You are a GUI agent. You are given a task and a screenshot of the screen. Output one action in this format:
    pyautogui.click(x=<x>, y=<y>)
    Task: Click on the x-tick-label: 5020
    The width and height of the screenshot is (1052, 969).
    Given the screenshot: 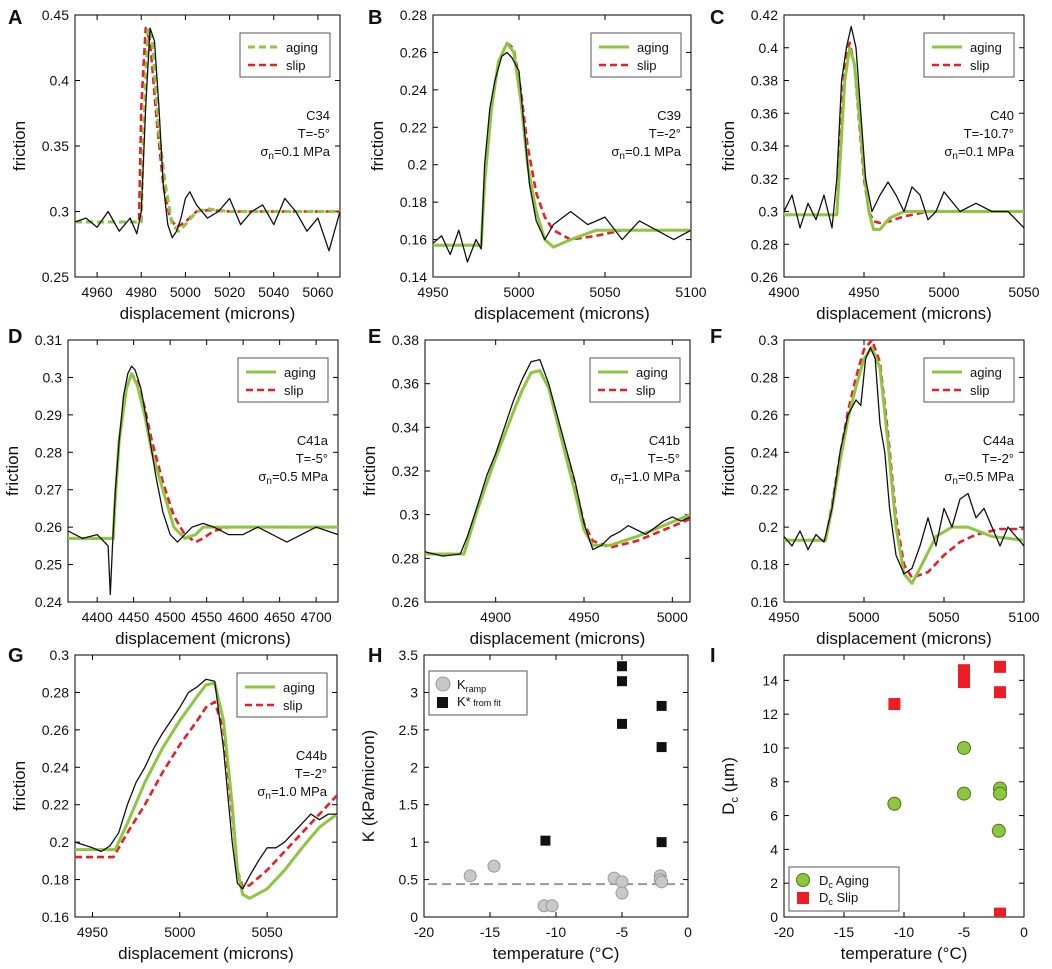 What is the action you would take?
    pyautogui.click(x=229, y=292)
    